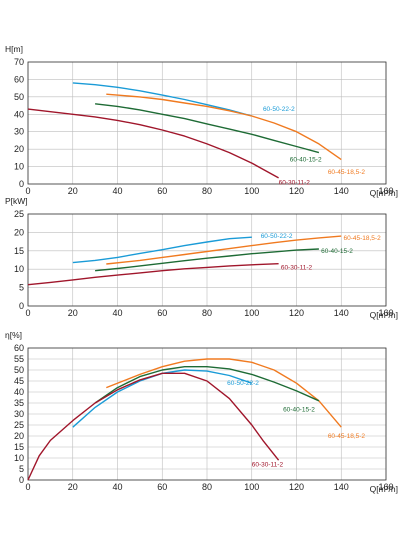 This screenshot has height=534, width=400. Describe the element at coordinates (19, 403) in the screenshot. I see `y-tick-label: 35` at that location.